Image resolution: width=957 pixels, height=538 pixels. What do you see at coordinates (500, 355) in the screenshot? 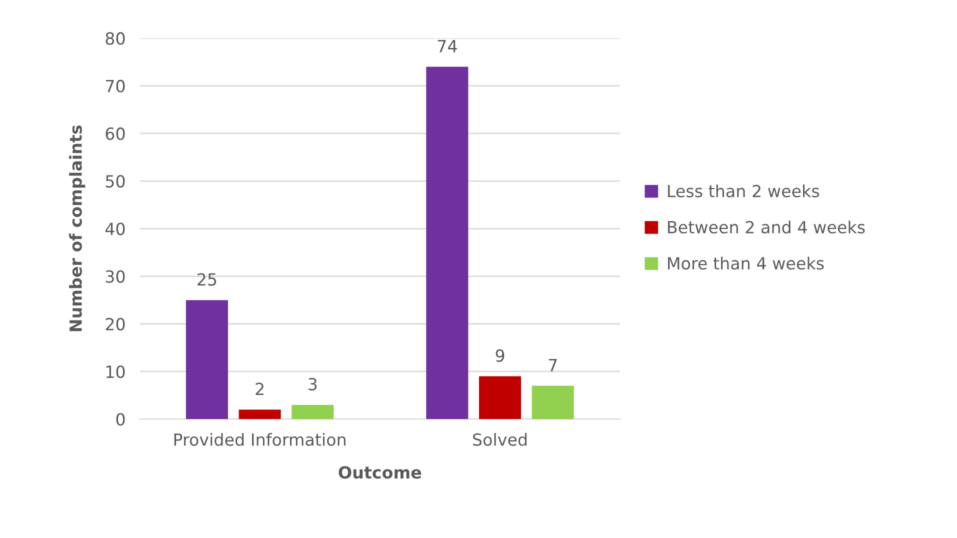
I see `data-label: 9` at bounding box center [500, 355].